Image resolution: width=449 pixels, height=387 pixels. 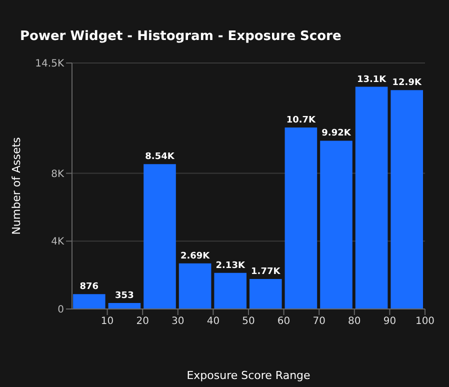 What do you see at coordinates (301, 120) in the screenshot?
I see `data-label: 10.7K` at bounding box center [301, 120].